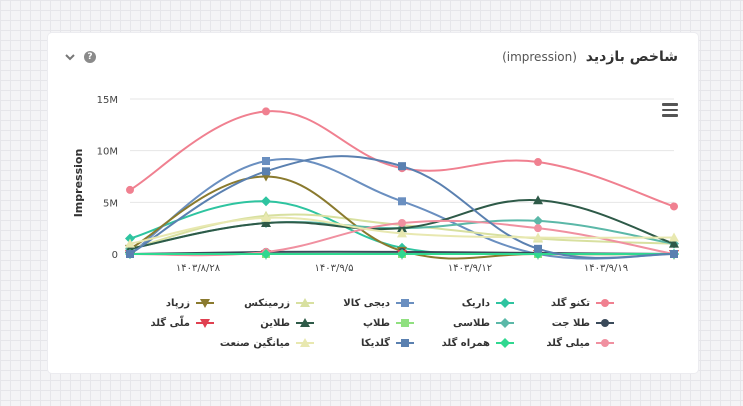 The image size is (743, 406). Describe the element at coordinates (275, 323) in the screenshot. I see `legend-label: طلاین` at that location.